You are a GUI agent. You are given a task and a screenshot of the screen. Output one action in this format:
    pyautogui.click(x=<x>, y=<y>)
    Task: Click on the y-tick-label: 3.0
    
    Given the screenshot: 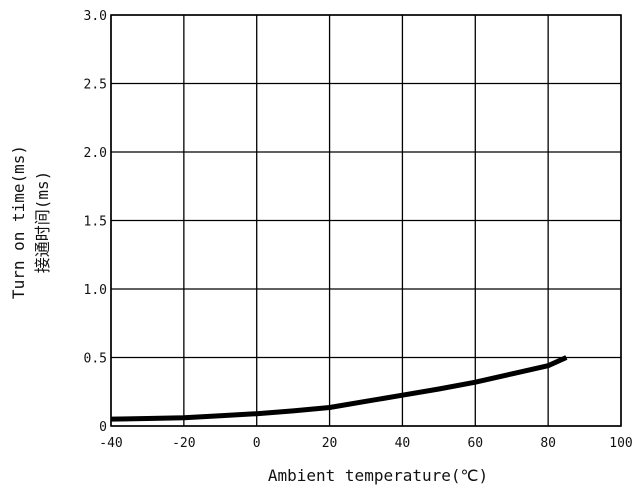 What is the action you would take?
    pyautogui.click(x=95, y=16)
    